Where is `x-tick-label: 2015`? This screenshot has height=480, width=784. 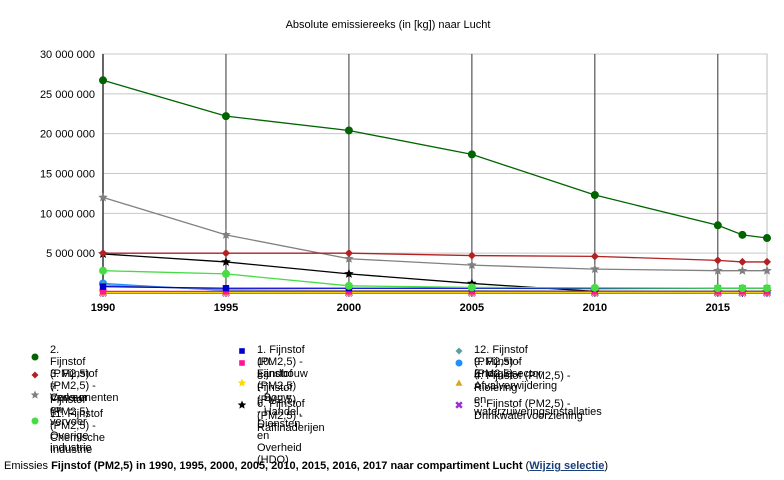 x-tick-label: 2015 is located at coordinates (718, 308).